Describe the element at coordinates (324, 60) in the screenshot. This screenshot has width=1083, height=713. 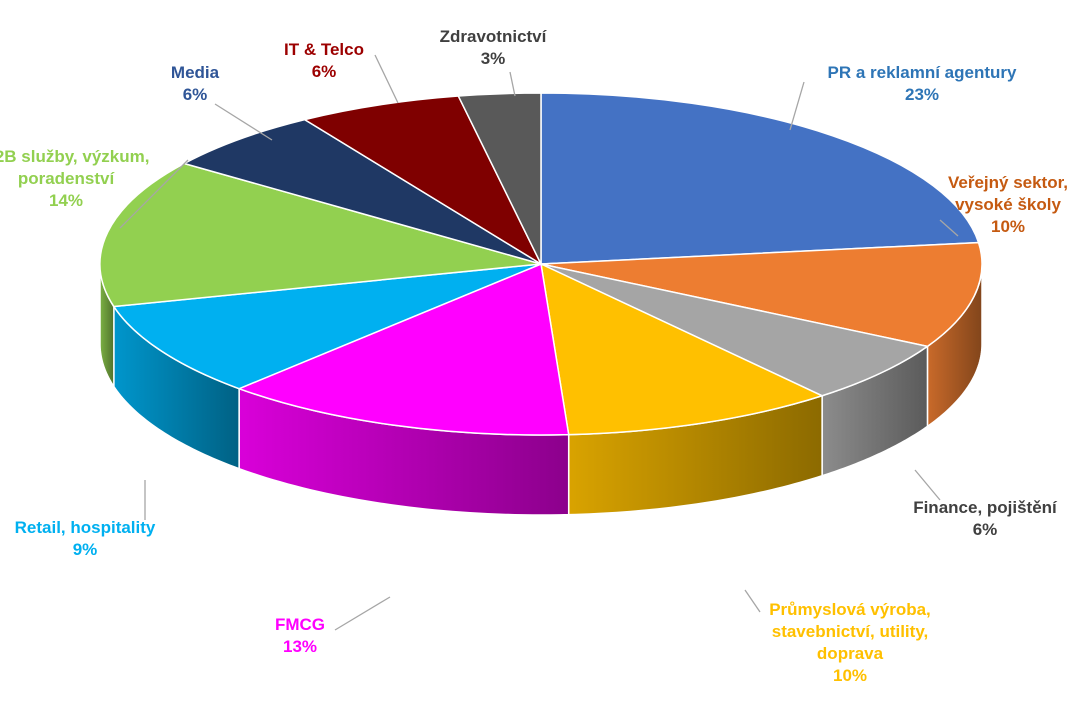
I see `data-label-8: IT & Telco 6%` at that location.